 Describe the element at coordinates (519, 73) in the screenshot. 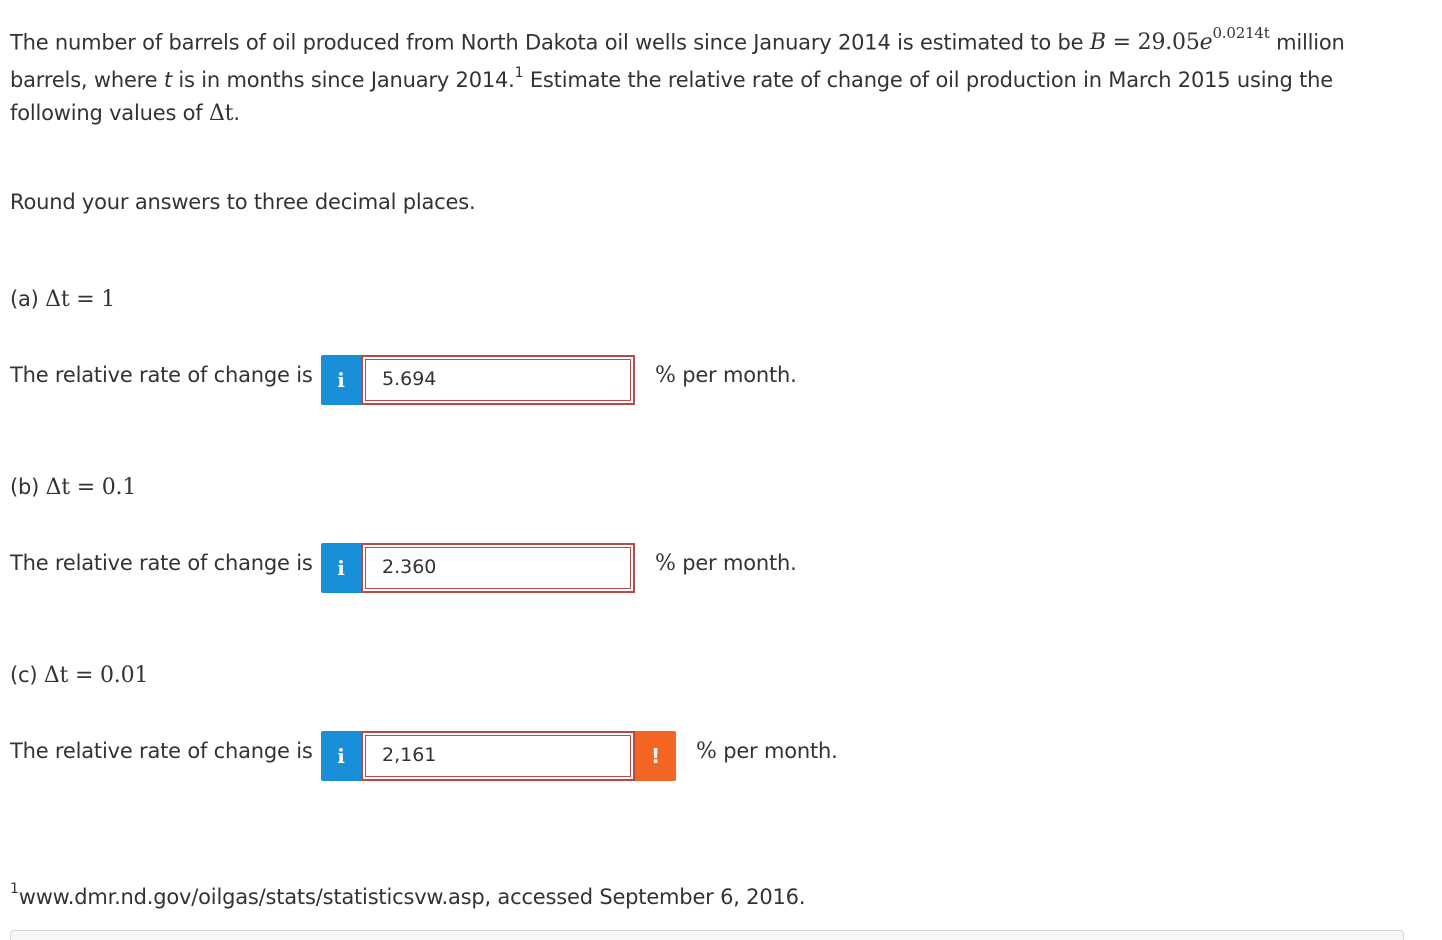

I see `footnote-reference: 1` at that location.